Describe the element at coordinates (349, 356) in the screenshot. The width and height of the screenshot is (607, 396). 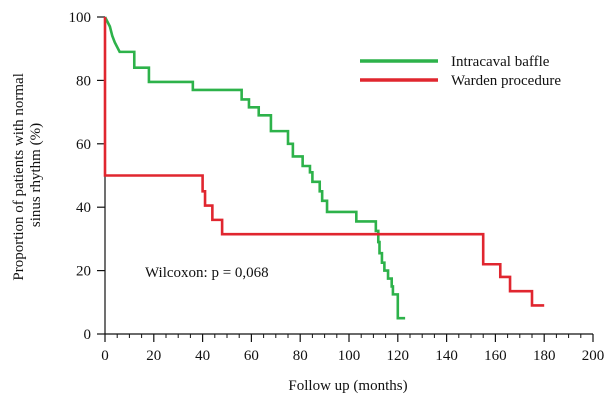
I see `x-tick-label: 100` at that location.